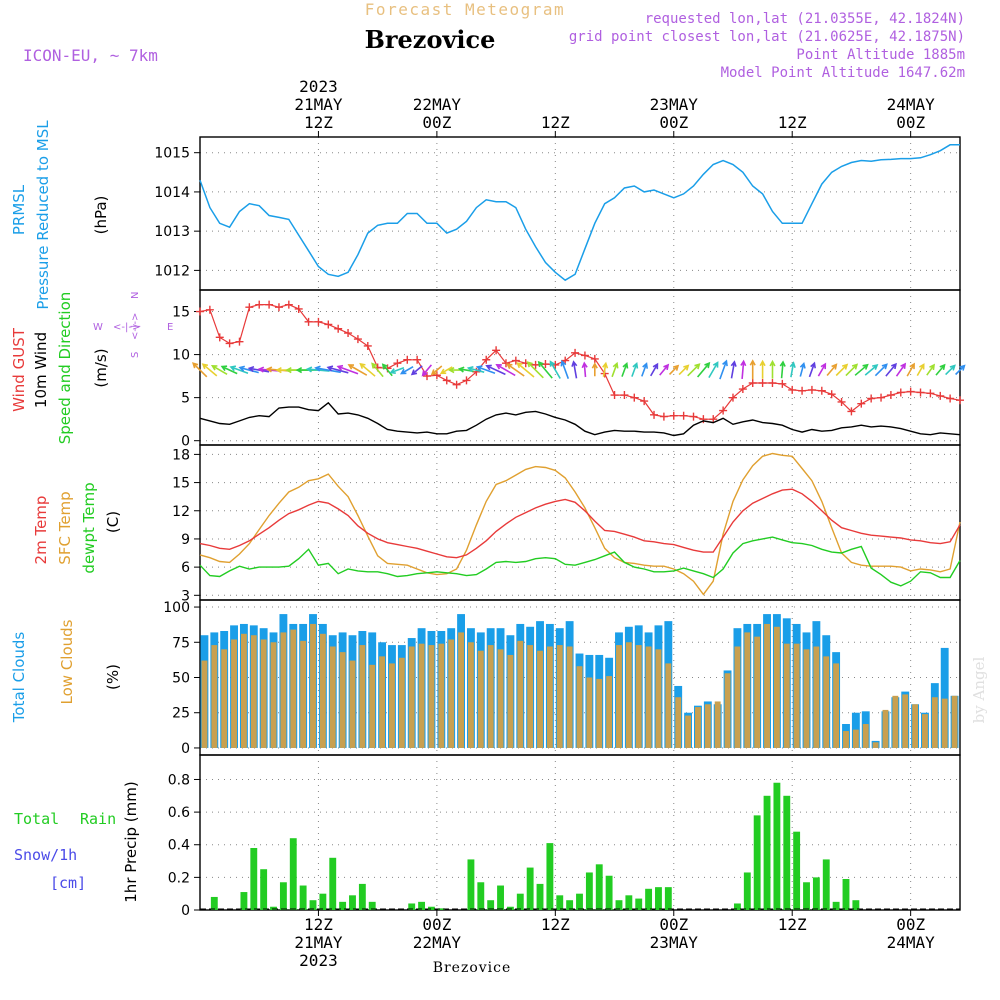  I want to click on top-axis-date: 21MAY, so click(318, 104).